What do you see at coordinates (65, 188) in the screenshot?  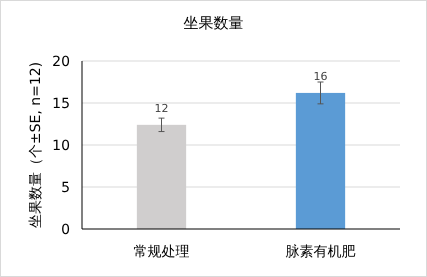 I see `y-tick-label: 5` at bounding box center [65, 188].